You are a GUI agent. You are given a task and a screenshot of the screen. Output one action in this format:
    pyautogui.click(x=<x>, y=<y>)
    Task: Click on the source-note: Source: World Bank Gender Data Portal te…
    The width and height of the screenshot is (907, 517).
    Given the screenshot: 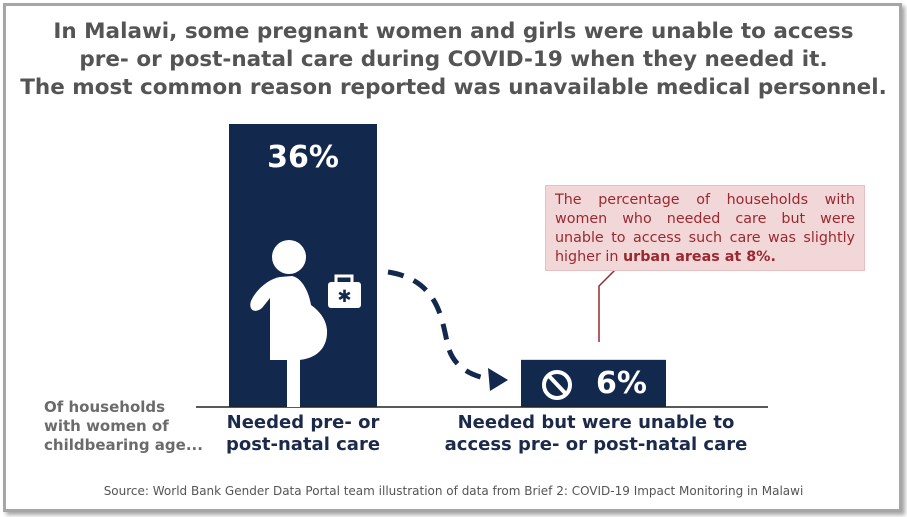 What is the action you would take?
    pyautogui.click(x=453, y=491)
    